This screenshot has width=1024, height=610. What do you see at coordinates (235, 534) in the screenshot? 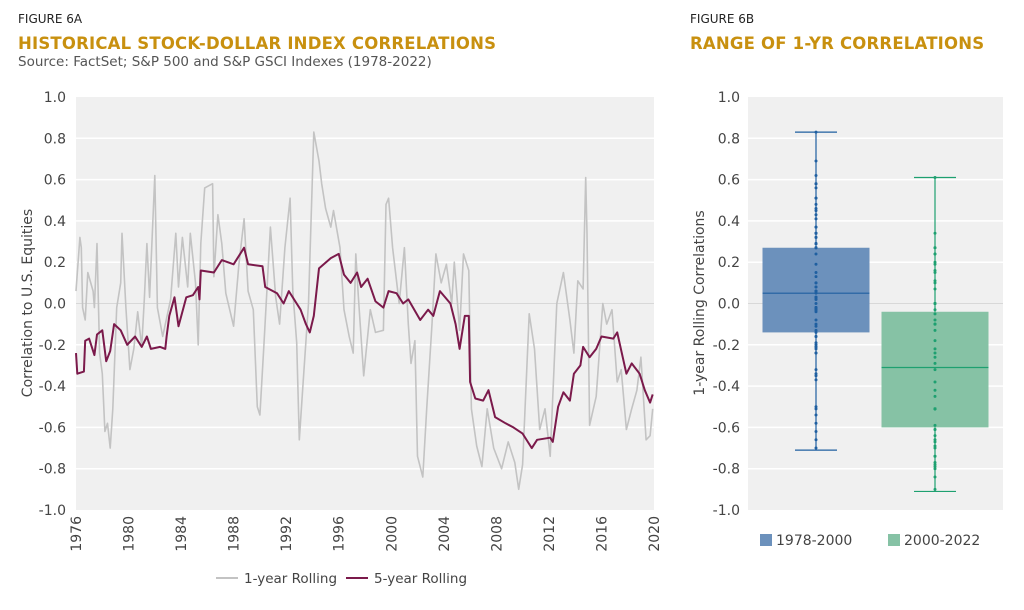
I see `line-chart-x-tick-label: 1988` at bounding box center [235, 534].